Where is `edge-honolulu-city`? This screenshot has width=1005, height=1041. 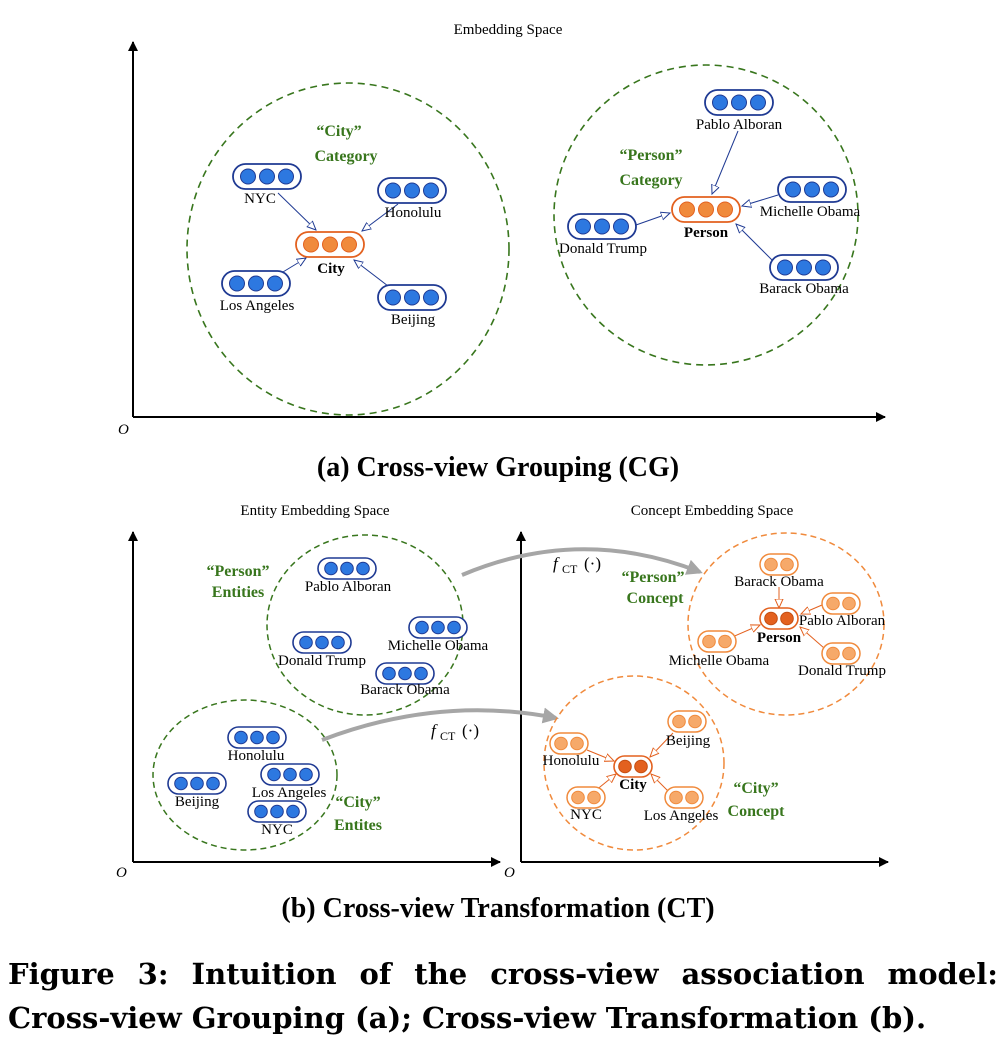 edge-honolulu-city is located at coordinates (380, 217).